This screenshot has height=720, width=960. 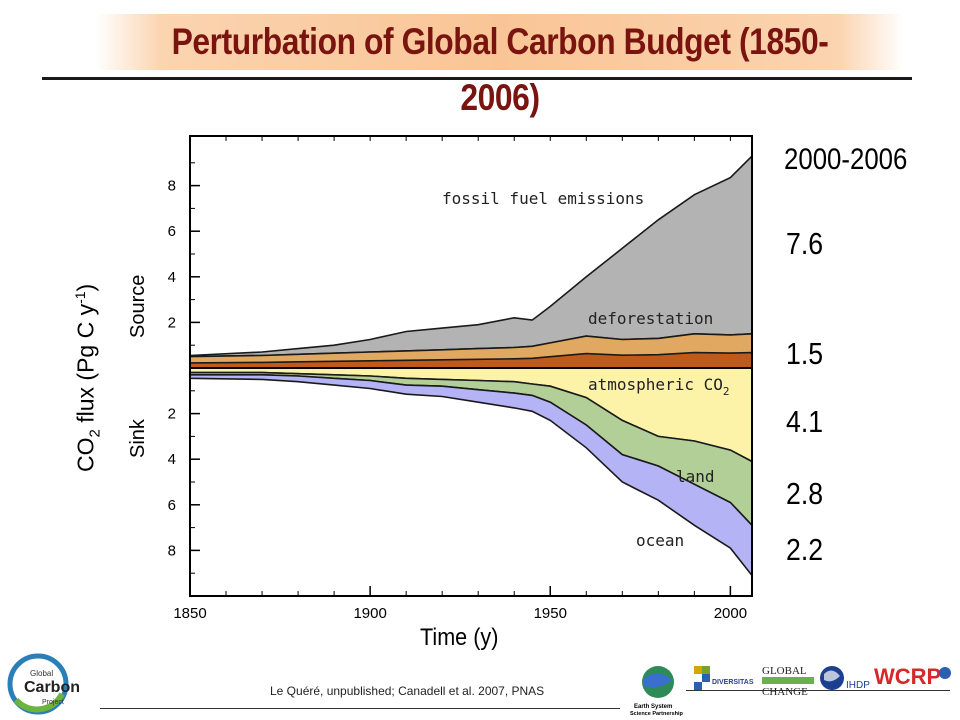 I want to click on footer-divider, so click(x=360, y=708).